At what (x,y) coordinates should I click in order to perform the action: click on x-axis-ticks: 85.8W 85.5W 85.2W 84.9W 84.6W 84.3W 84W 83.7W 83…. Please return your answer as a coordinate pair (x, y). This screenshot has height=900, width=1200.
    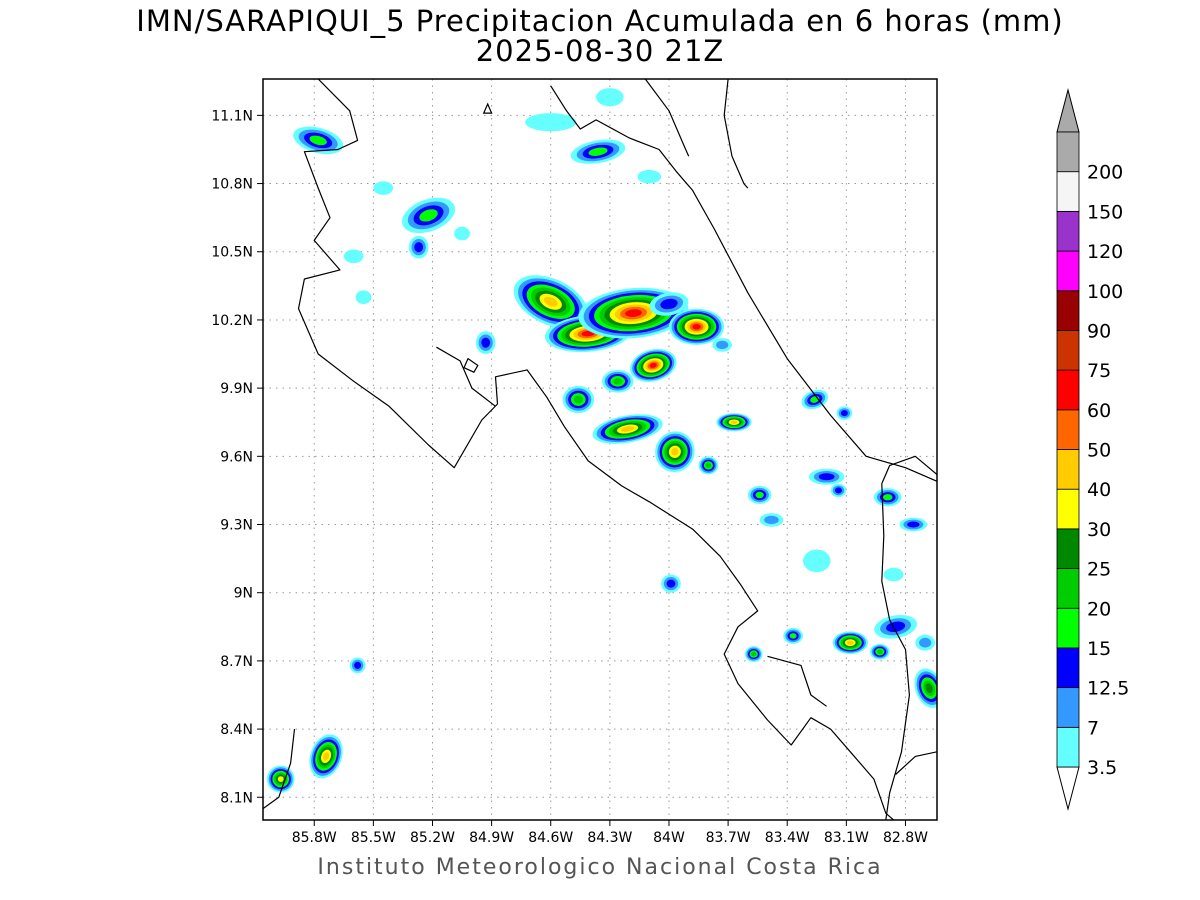
    Looking at the image, I should click on (610, 833).